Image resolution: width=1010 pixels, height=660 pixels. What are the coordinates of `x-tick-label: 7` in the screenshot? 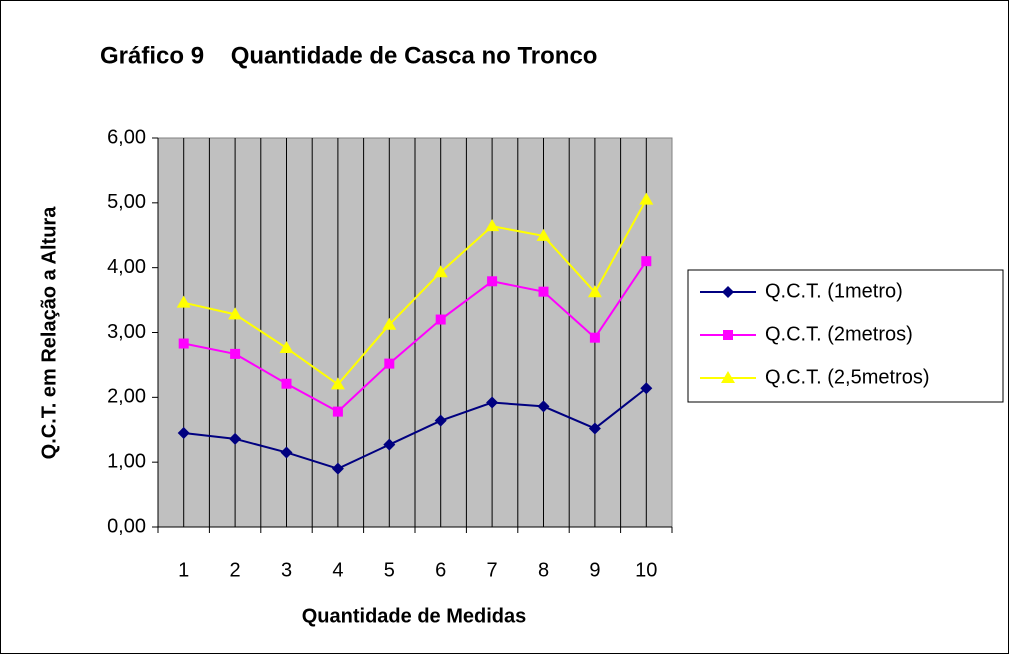 It's located at (492, 570).